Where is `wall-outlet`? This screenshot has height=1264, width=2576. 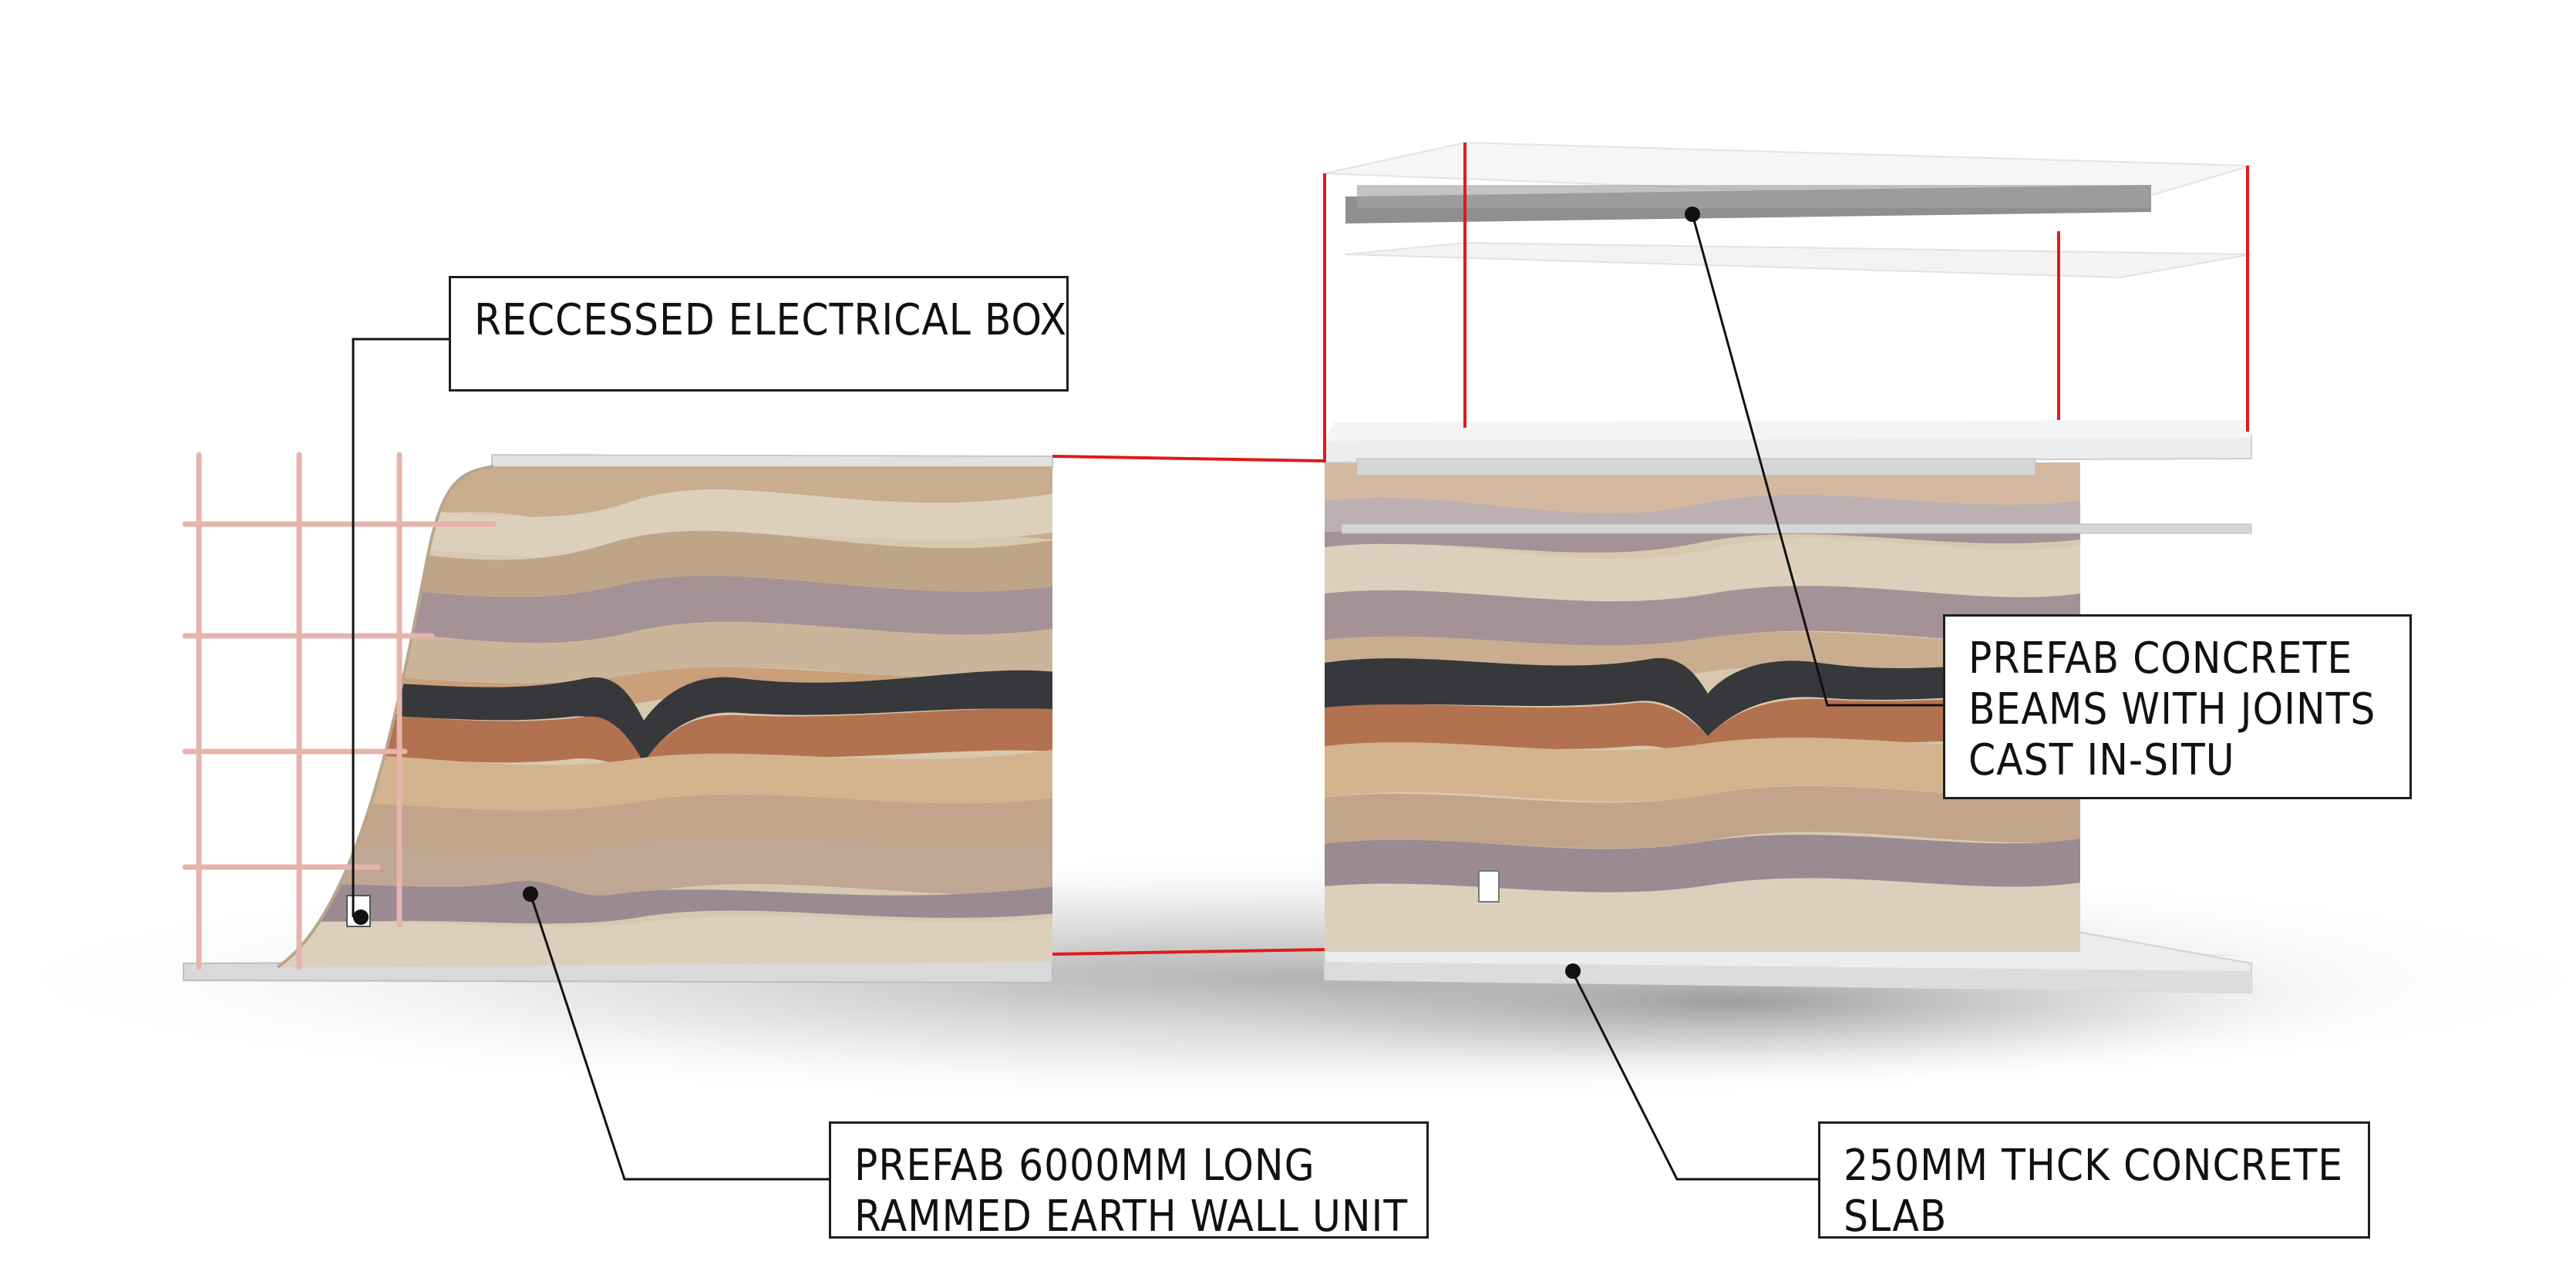
wall-outlet is located at coordinates (1489, 887).